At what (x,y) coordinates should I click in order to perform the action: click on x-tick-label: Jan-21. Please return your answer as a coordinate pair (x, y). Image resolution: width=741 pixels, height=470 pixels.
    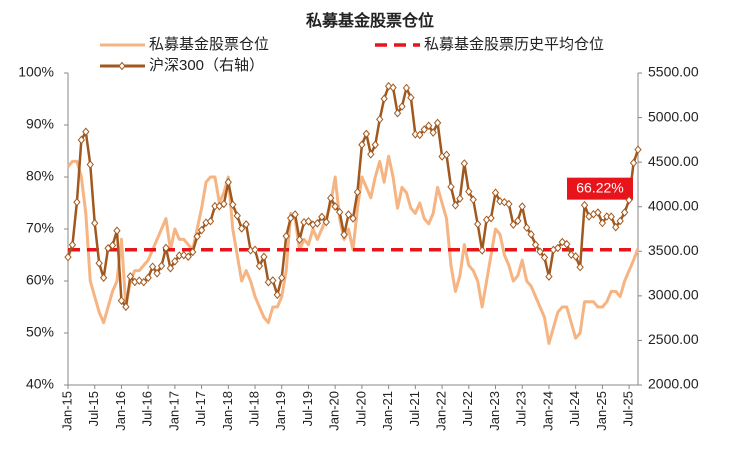
    Looking at the image, I should click on (387, 411).